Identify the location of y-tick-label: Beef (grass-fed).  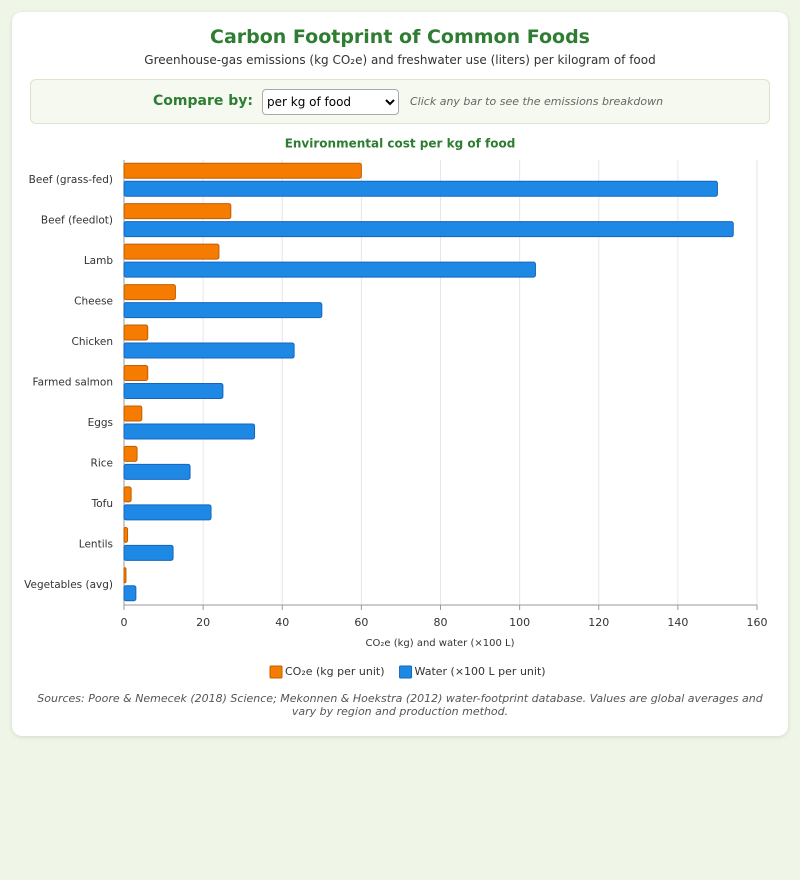
(71, 180).